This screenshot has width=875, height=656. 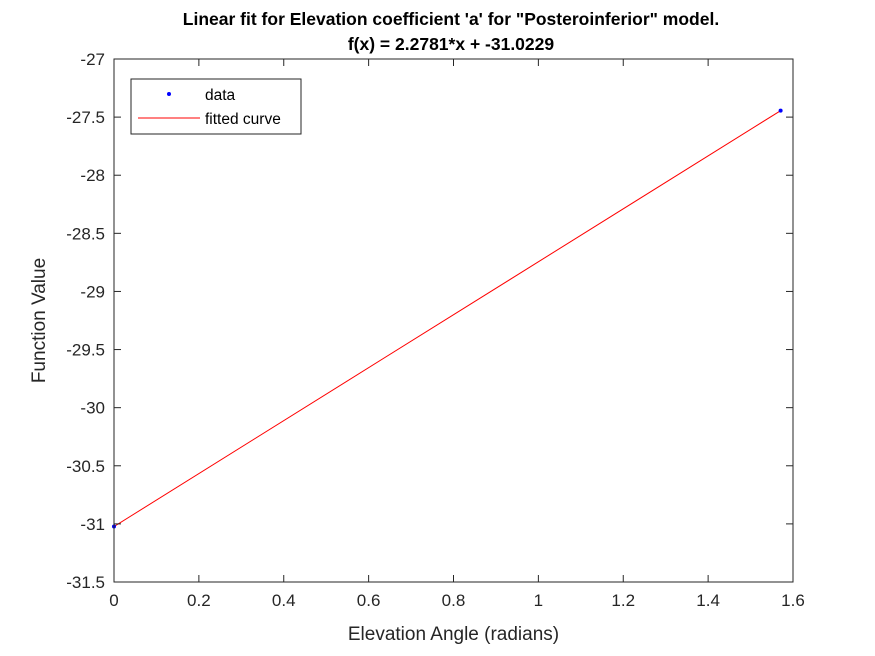 I want to click on y-tick-label: -28, so click(x=92, y=175).